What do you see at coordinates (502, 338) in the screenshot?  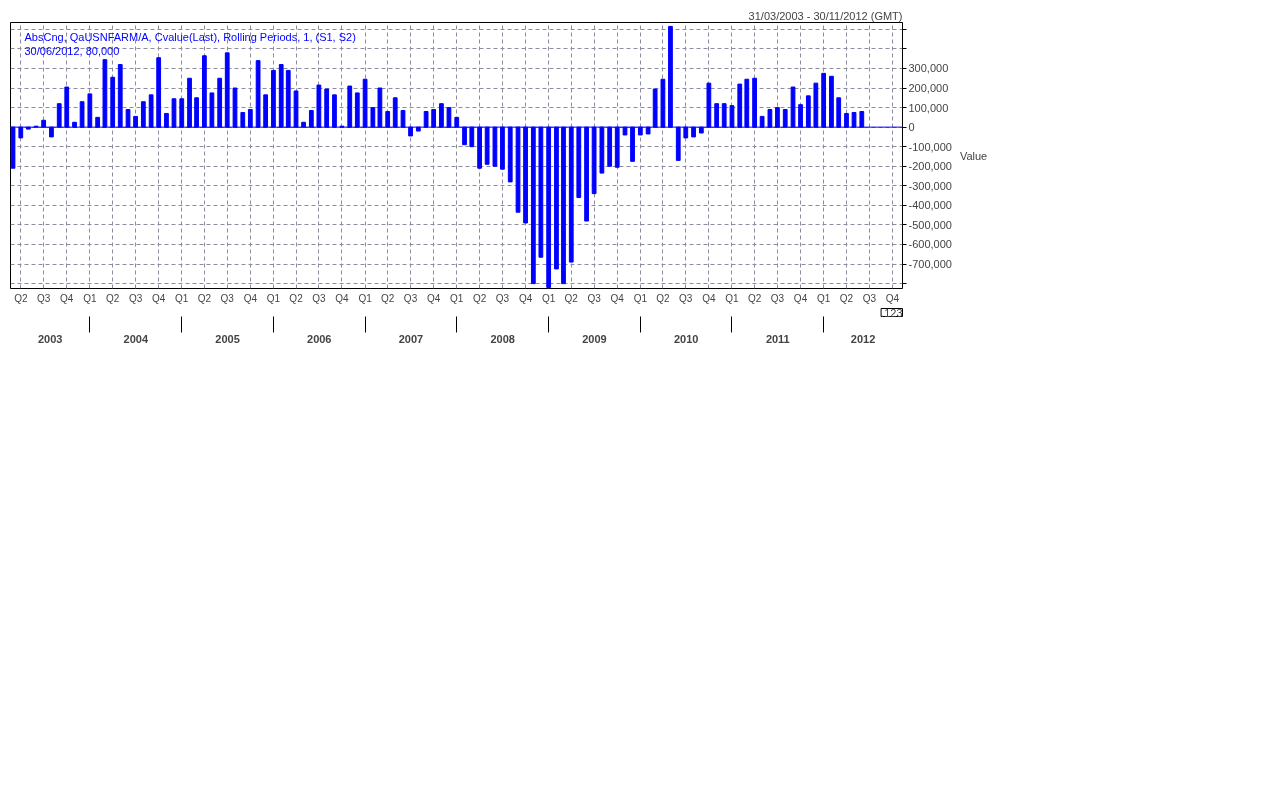 I see `text: 2008` at bounding box center [502, 338].